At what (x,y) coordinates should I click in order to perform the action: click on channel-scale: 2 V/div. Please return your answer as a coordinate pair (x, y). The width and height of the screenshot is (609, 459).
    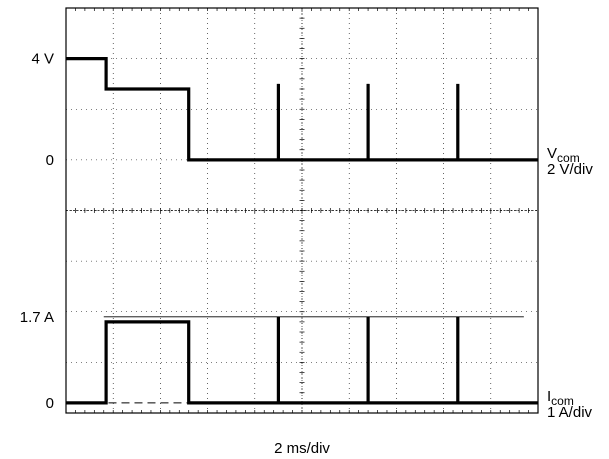
    Looking at the image, I should click on (570, 169).